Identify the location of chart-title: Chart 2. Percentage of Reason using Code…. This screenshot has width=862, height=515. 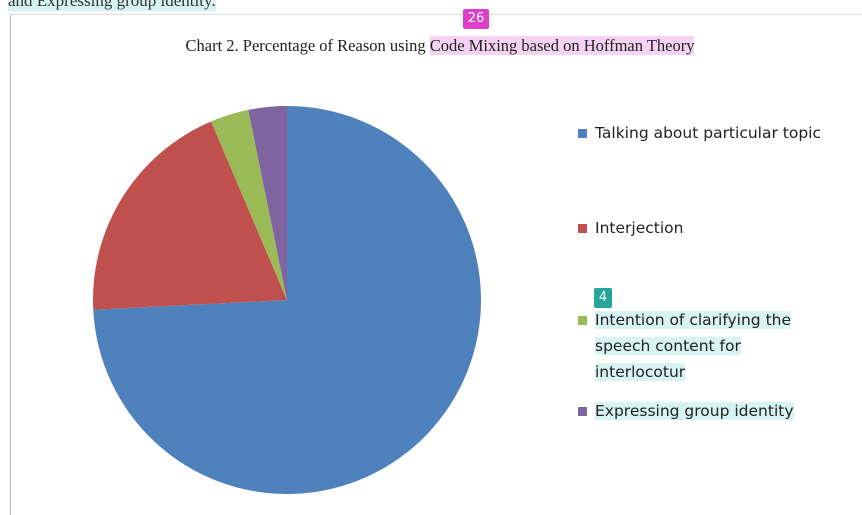
(440, 46).